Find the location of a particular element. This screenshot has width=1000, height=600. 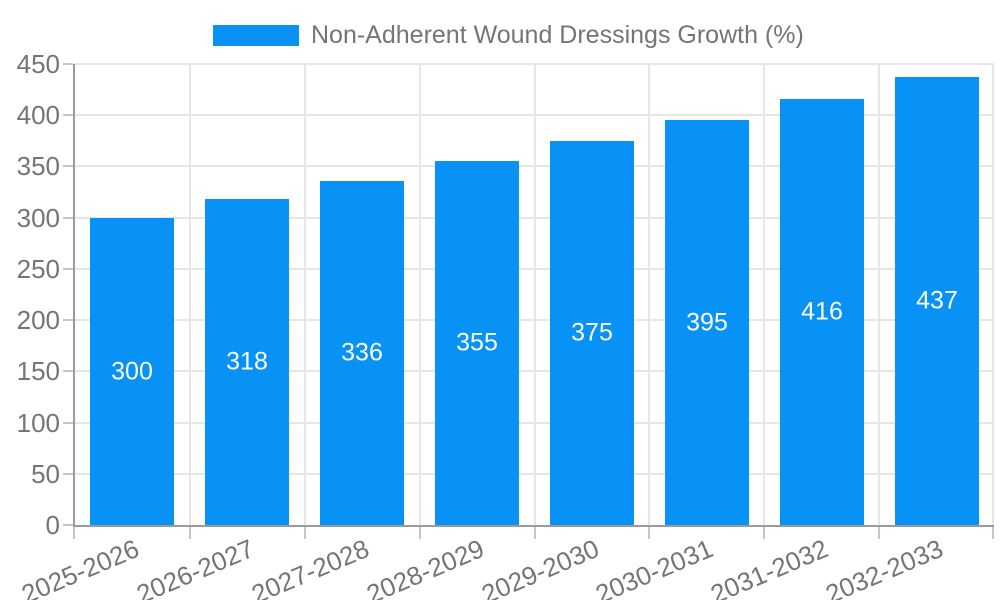

bar-value-label: 395 is located at coordinates (707, 322).